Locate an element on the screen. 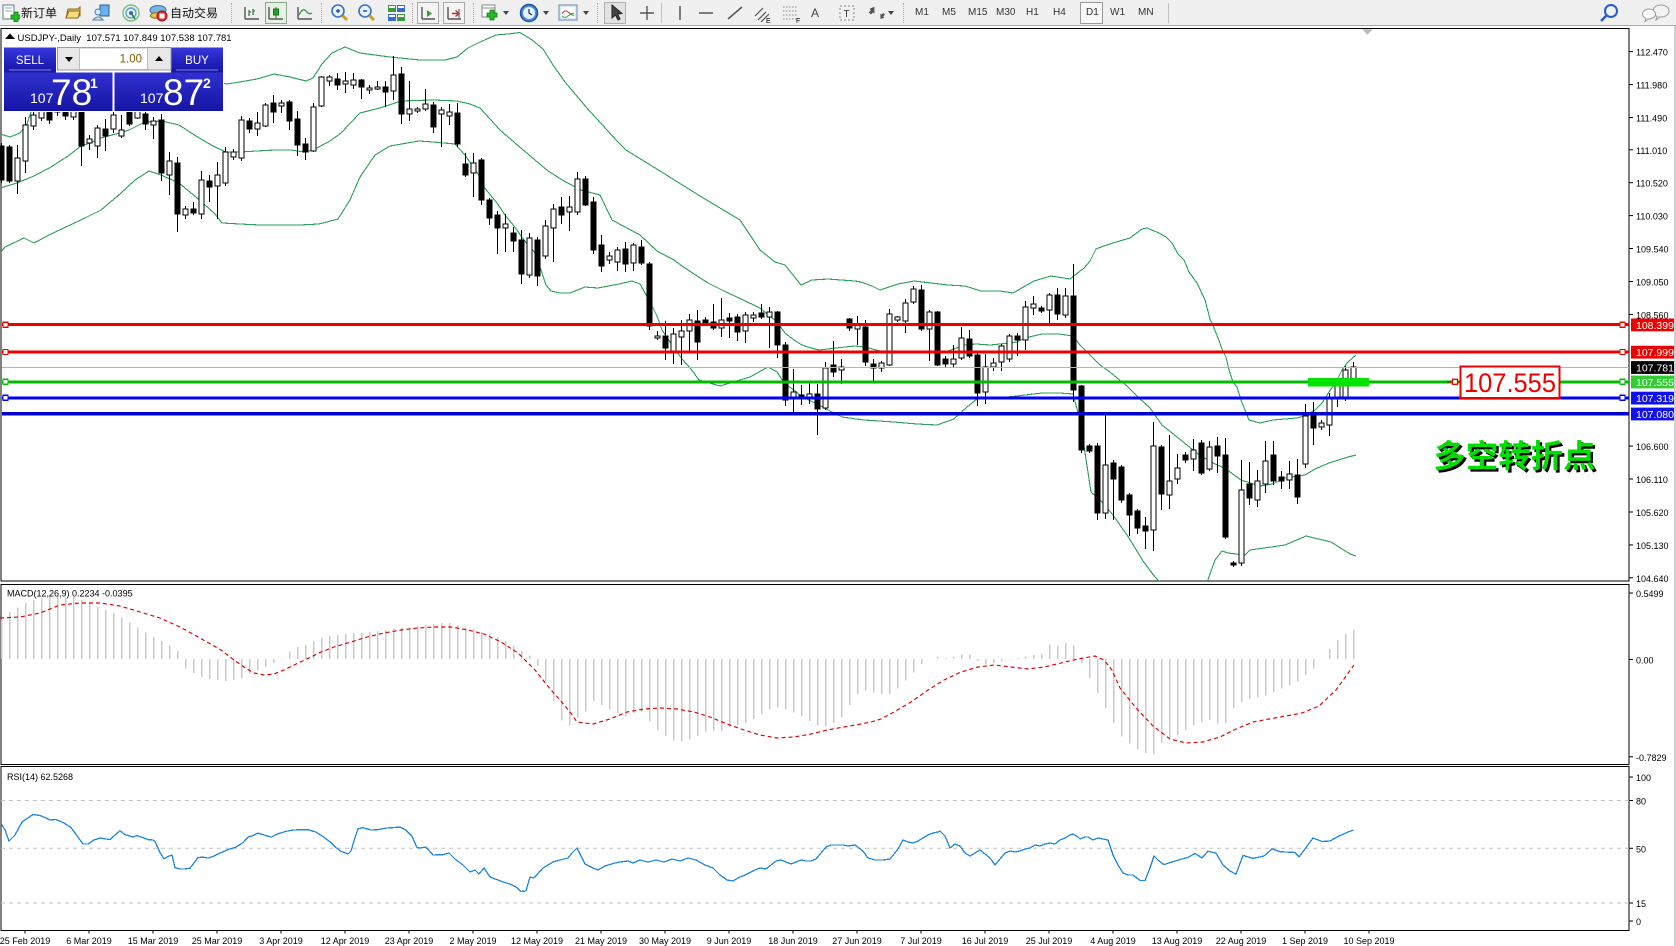  svg-text: 1 Sep 2019 is located at coordinates (1305, 941).